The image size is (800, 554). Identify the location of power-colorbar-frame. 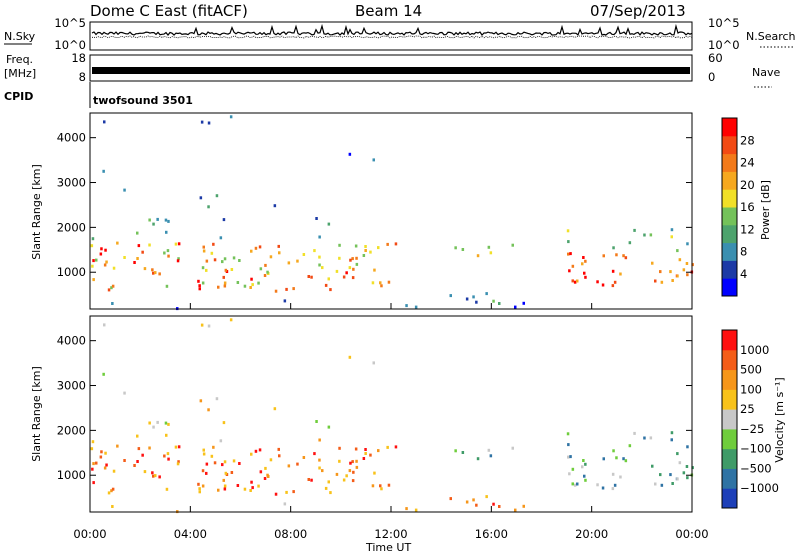
(729, 207).